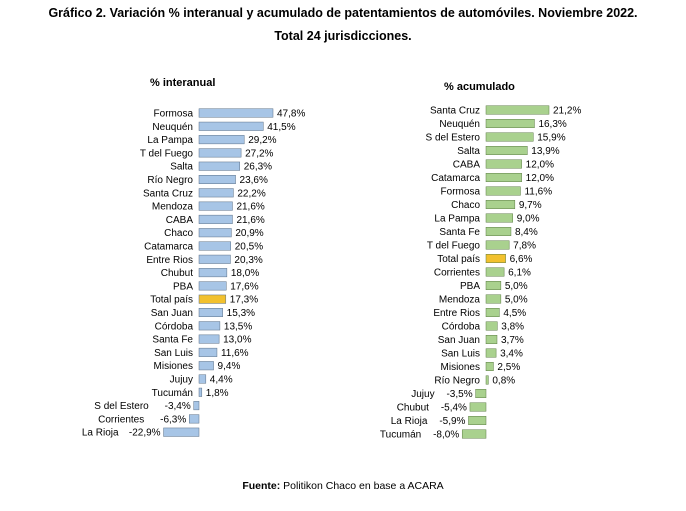 This screenshot has width=686, height=511. I want to click on acumulado-value-formosa: 11,6%, so click(538, 192).